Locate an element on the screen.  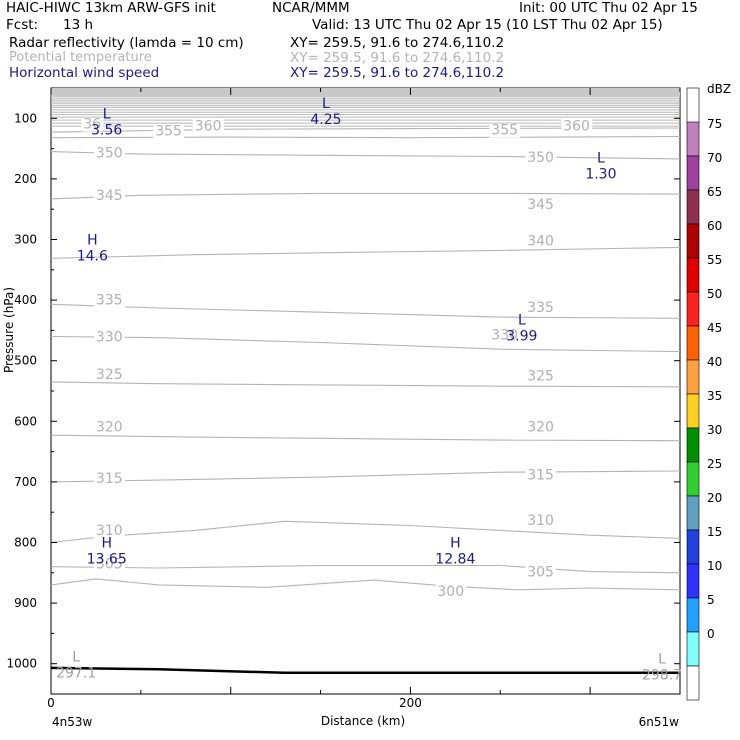
field-wind-name: Horizontal wind speed is located at coordinates (84, 73).